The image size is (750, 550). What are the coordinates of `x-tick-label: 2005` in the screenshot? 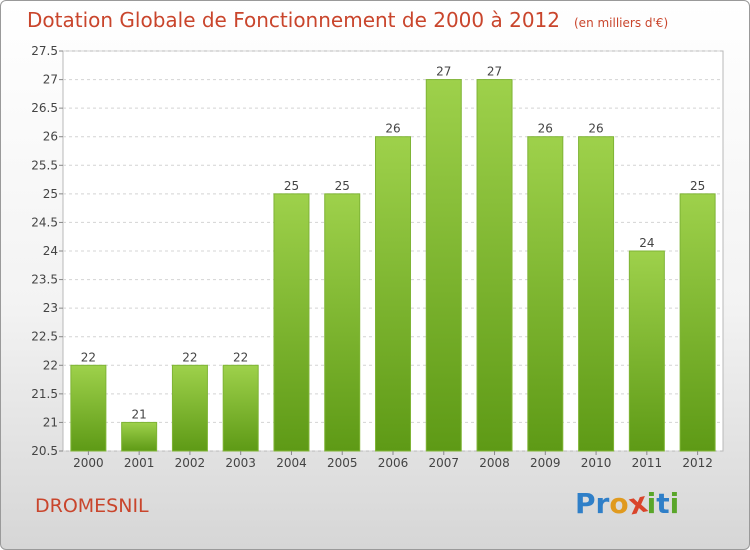 It's located at (342, 463).